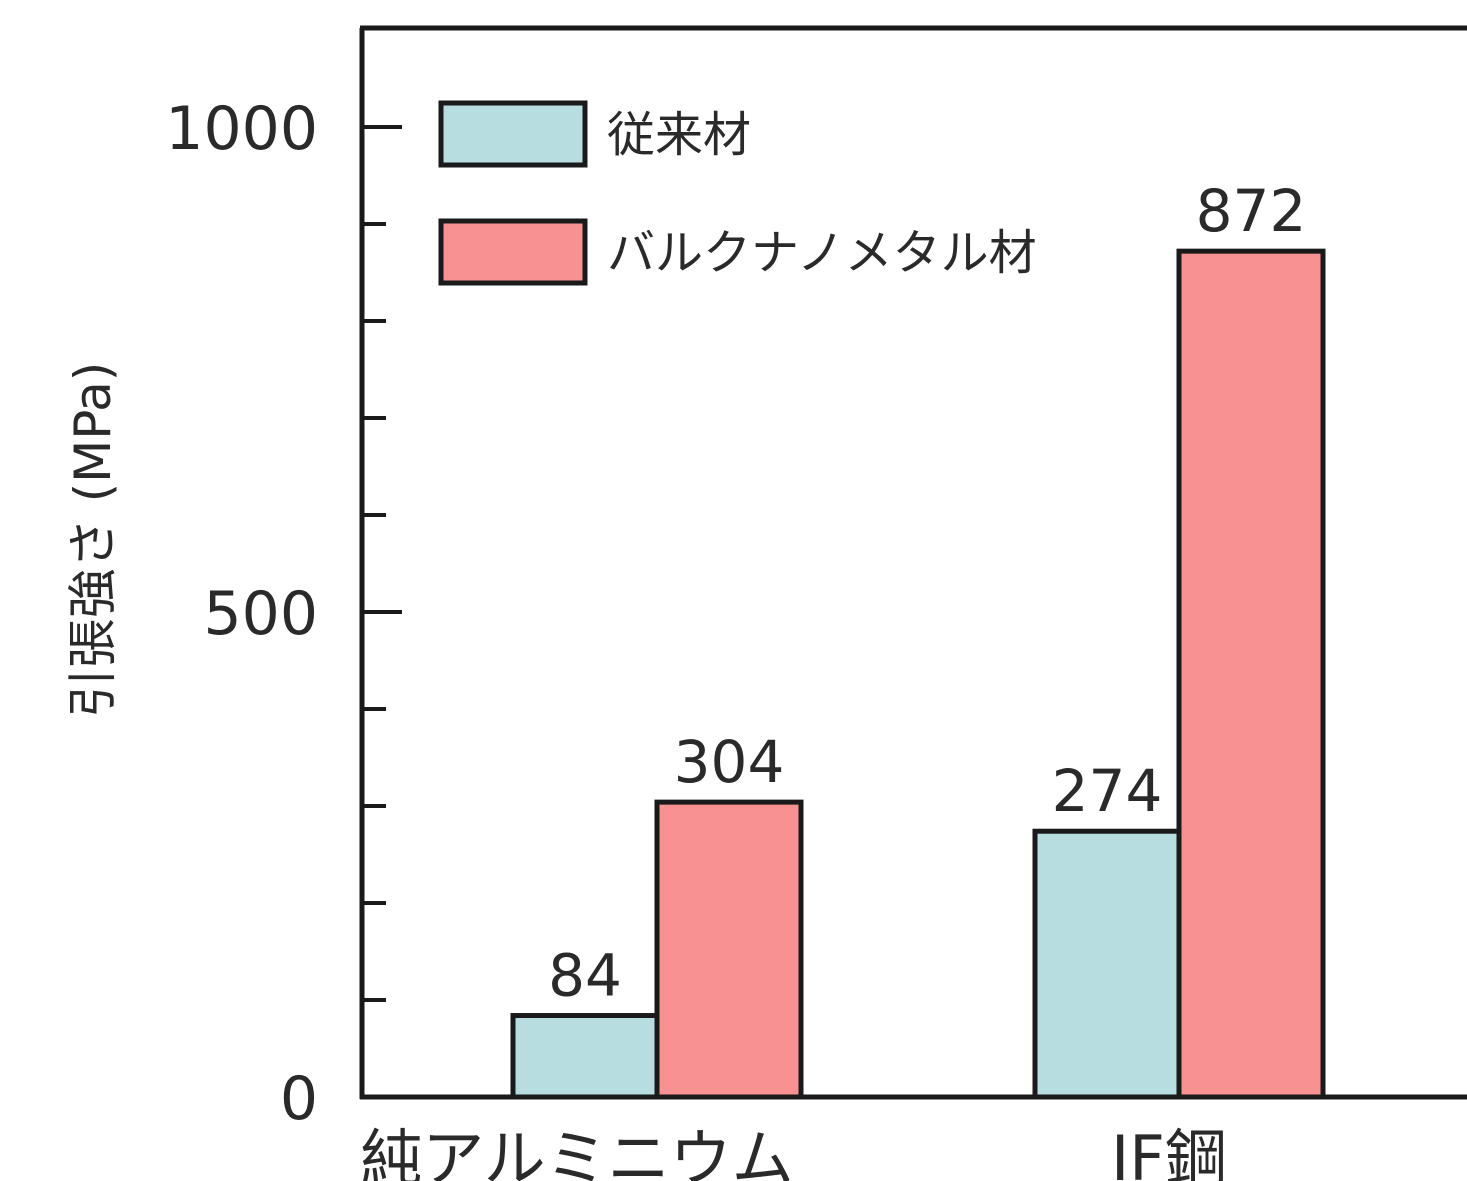 The width and height of the screenshot is (1467, 1181). I want to click on y-tick-label: 1000, so click(241, 129).